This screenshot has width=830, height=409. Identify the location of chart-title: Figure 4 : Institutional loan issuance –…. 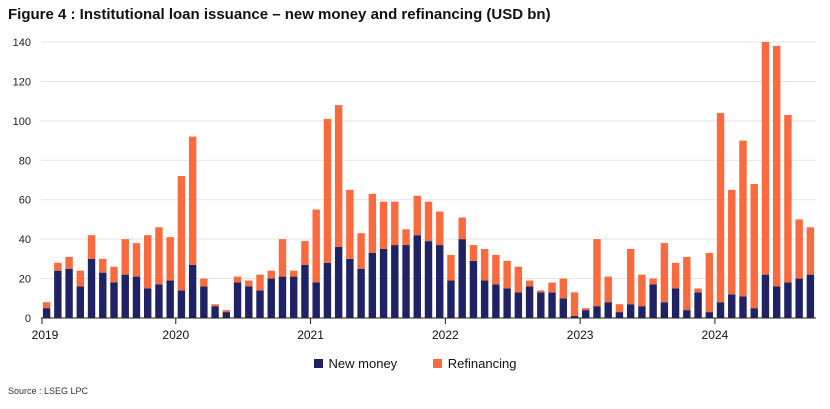
(279, 14).